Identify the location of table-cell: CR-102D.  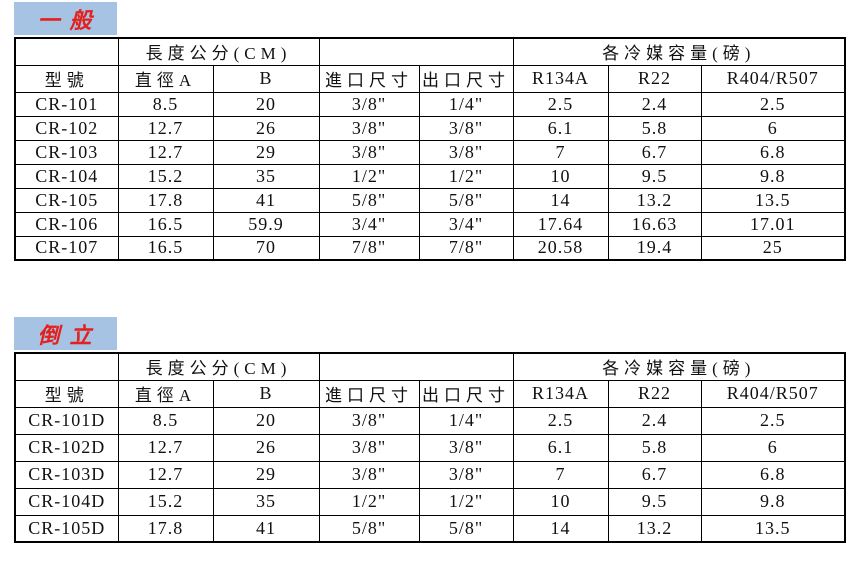
(66, 447).